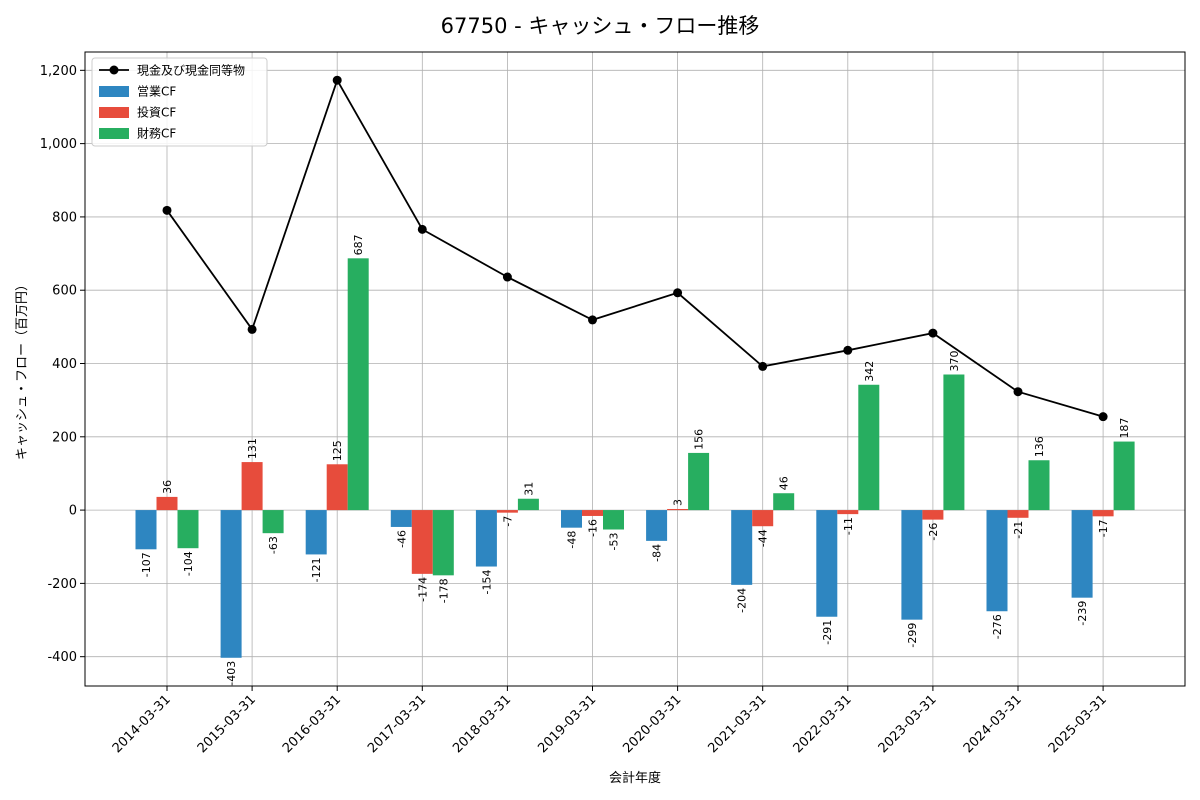 This screenshot has width=1200, height=800. Describe the element at coordinates (312, 724) in the screenshot. I see `x-tick-label: 2016-03-31` at that location.